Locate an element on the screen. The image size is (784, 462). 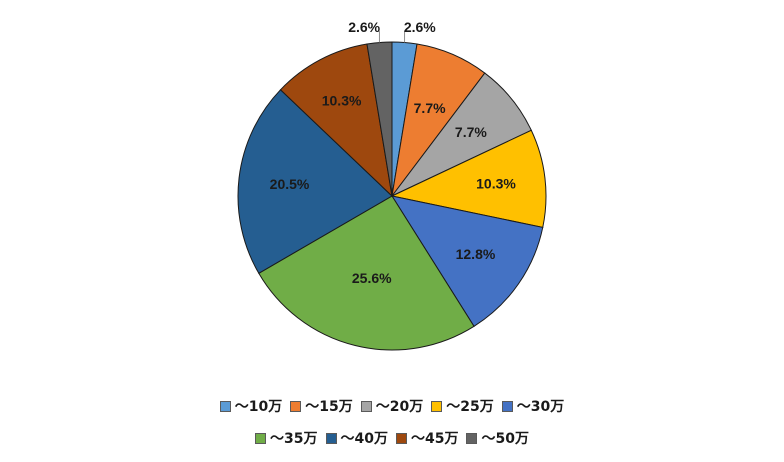
legend-item-7: ～40万 is located at coordinates (356, 438).